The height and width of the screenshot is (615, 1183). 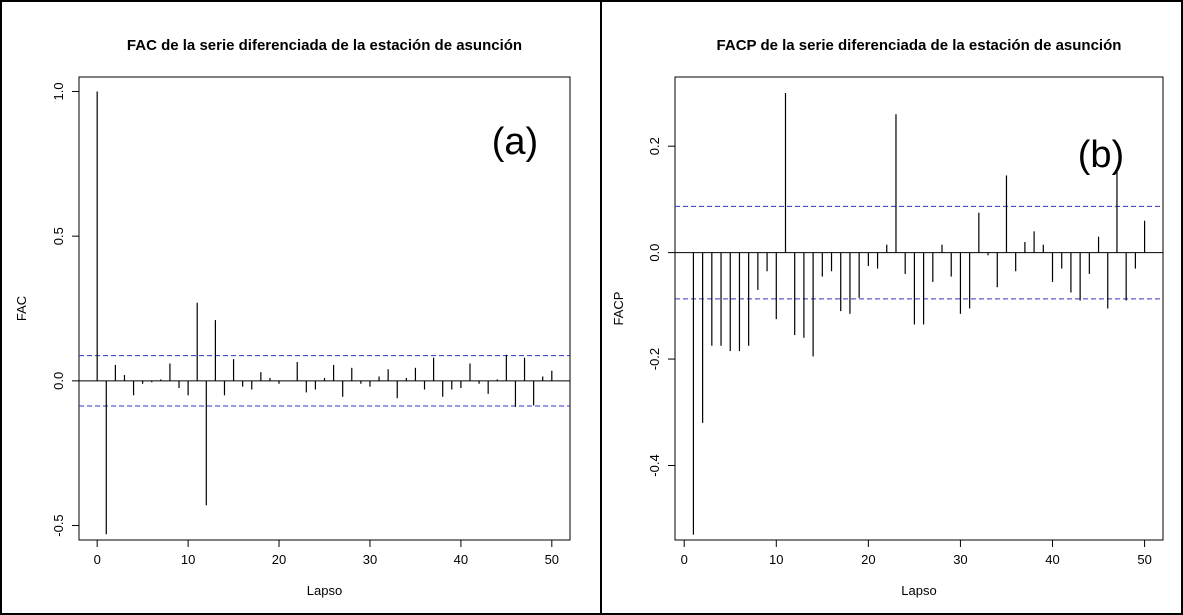 I want to click on y-axis-label: FACP, so click(x=618, y=309).